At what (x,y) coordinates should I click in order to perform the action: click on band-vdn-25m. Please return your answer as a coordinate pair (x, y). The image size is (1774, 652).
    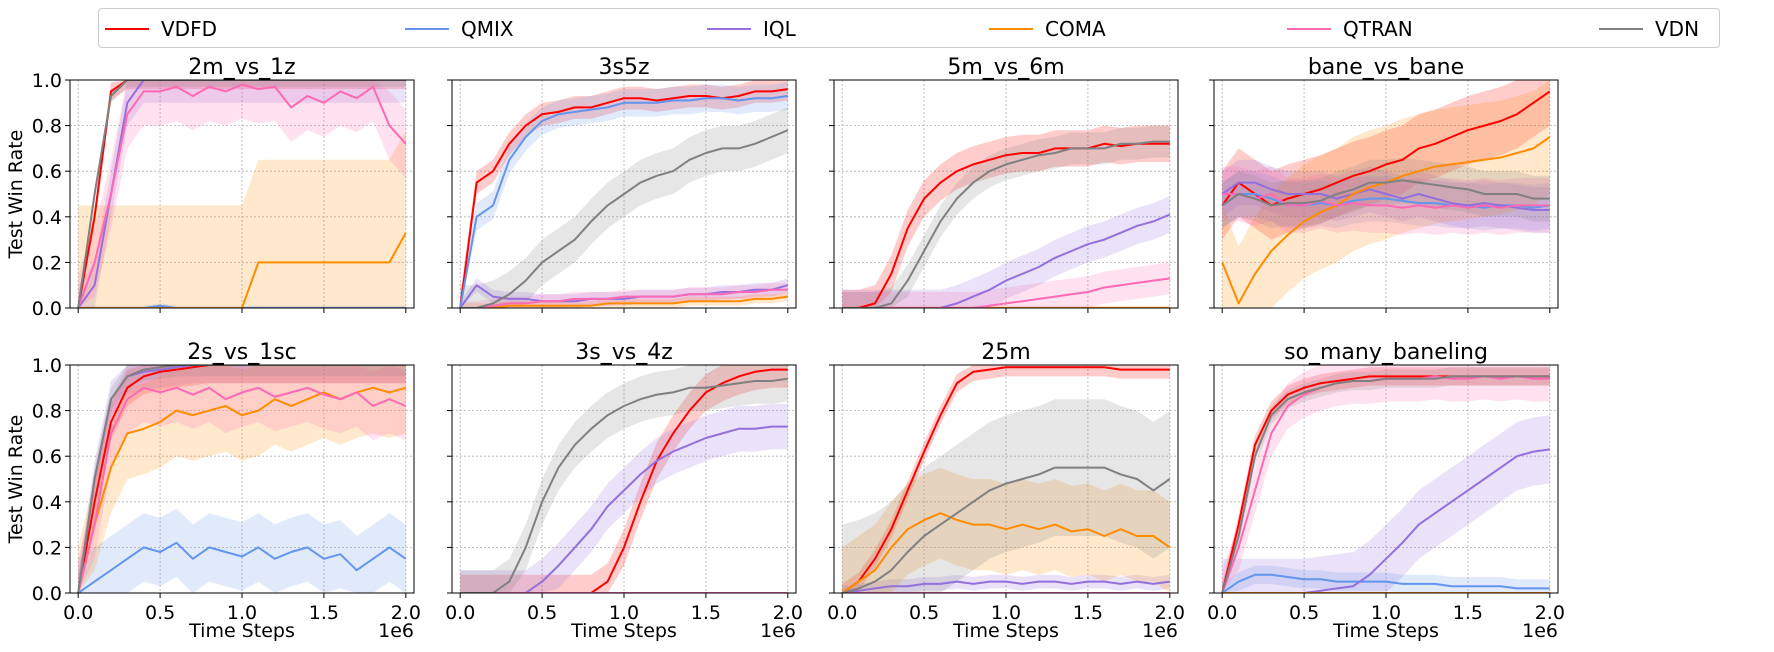
    Looking at the image, I should click on (1006, 496).